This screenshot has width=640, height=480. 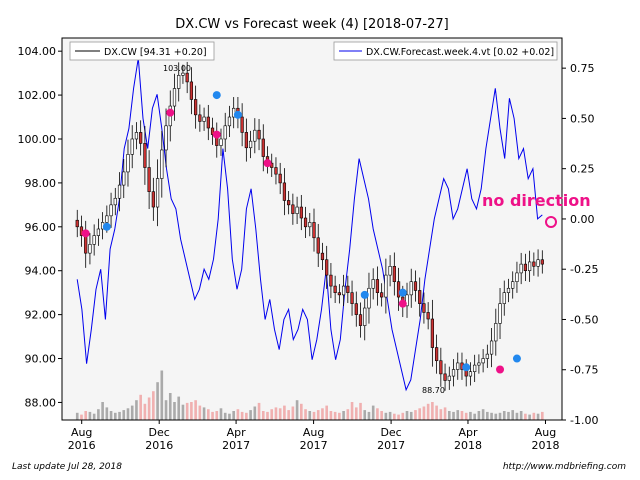 What do you see at coordinates (159, 445) in the screenshot?
I see `x-tick-label-year: 2016` at bounding box center [159, 445].